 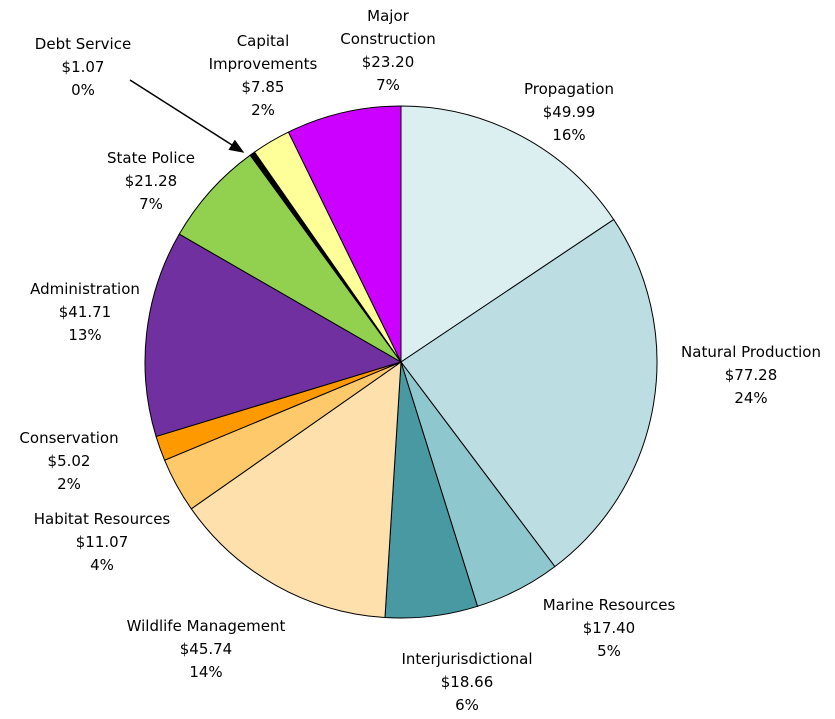 I want to click on value-label: $21.28, so click(x=151, y=181).